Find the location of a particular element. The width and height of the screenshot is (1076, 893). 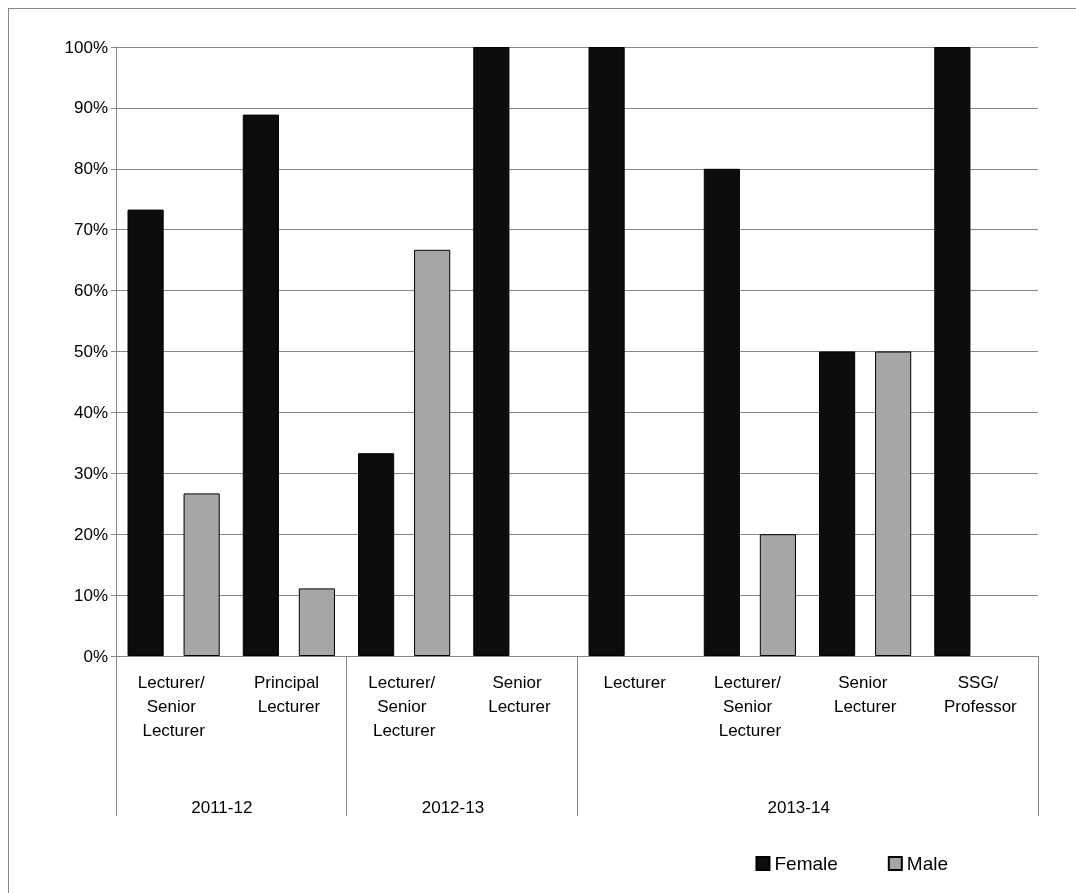

x-tick-label: Lecturer is located at coordinates (635, 682).